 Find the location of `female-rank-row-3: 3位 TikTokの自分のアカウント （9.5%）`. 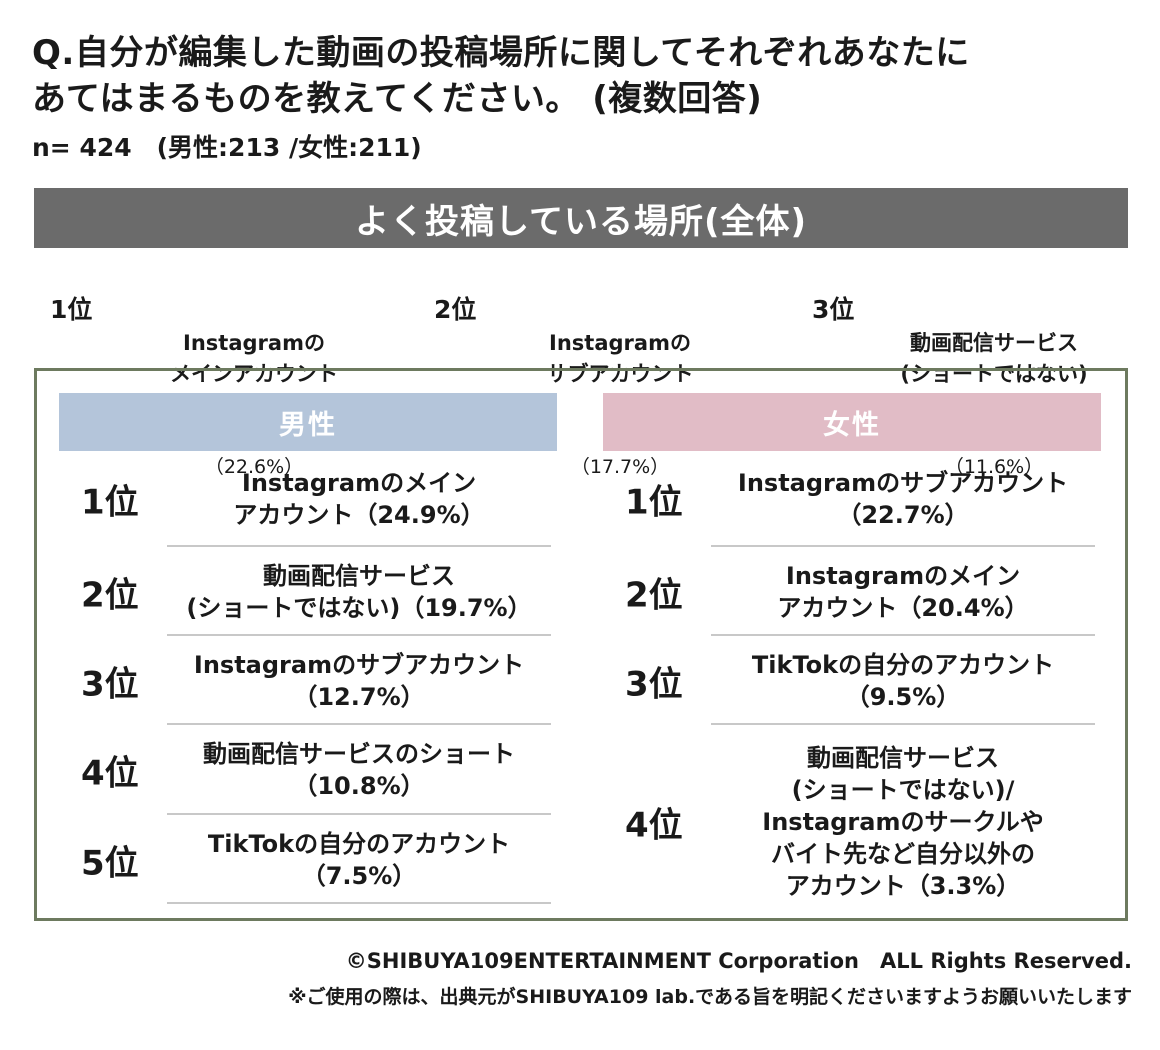

female-rank-row-3: 3位 TikTokの自分のアカウント （9.5%） is located at coordinates (852, 680).